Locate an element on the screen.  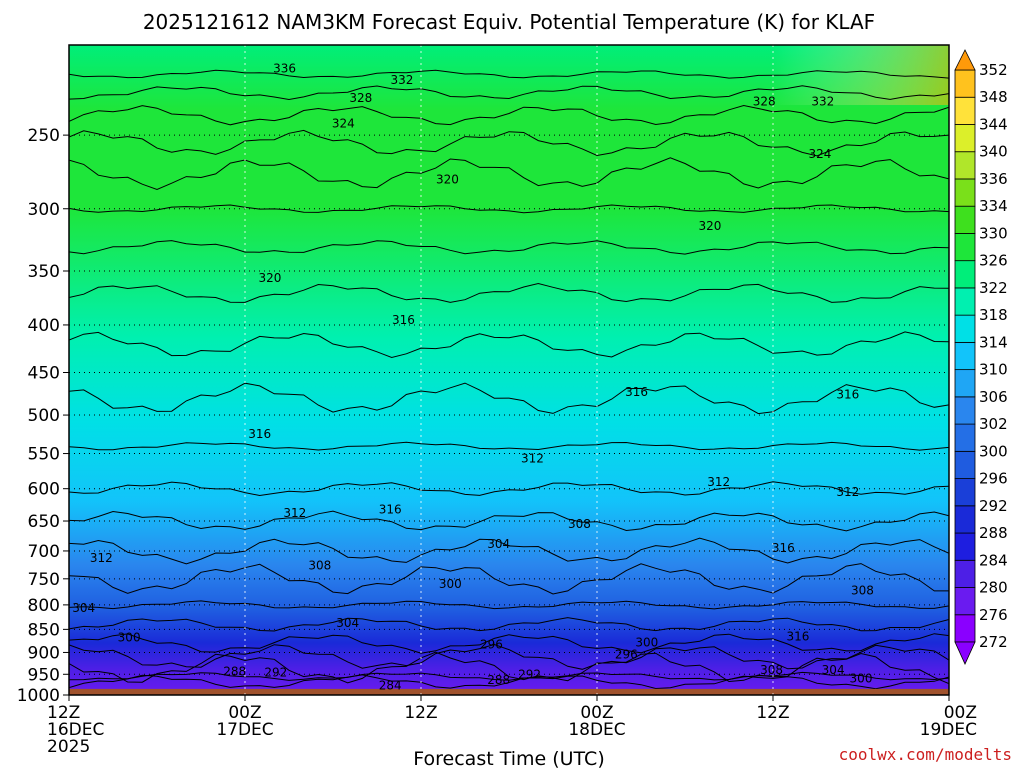
colorbar-label: 292 is located at coordinates (993, 506).